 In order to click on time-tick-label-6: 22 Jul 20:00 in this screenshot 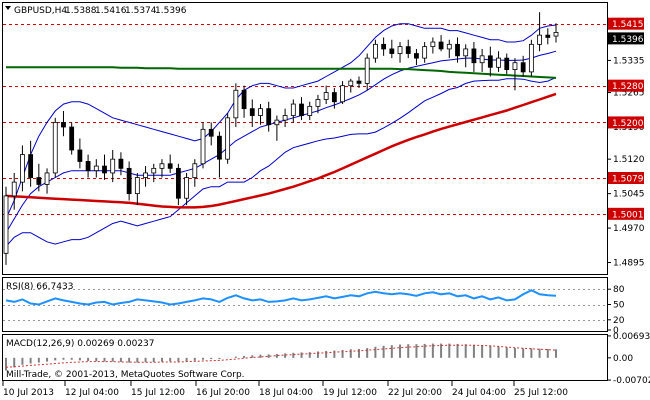, I will do `click(415, 393)`.